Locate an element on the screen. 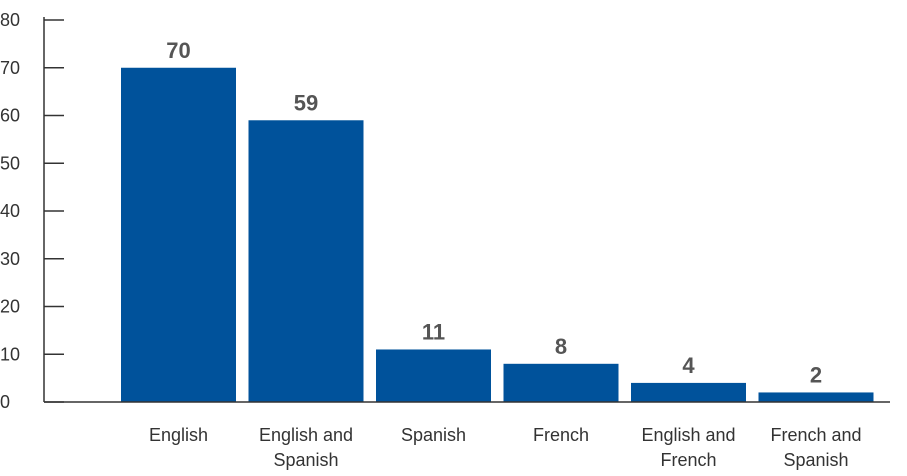 The width and height of the screenshot is (907, 476). data-label: 59 is located at coordinates (306, 102).